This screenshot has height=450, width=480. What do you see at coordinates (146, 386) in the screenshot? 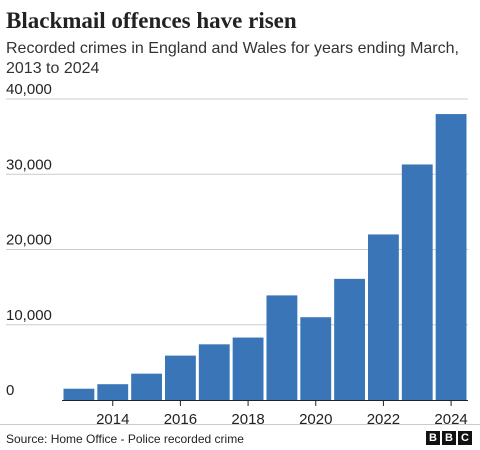
I see `bar-2015` at bounding box center [146, 386].